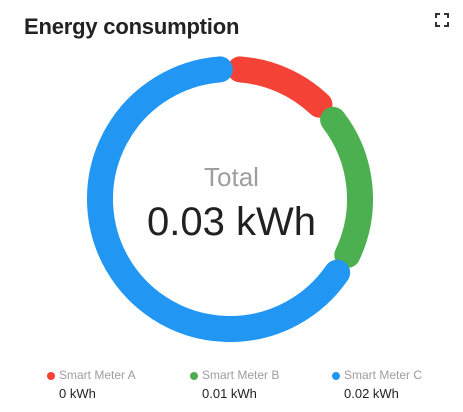  I want to click on legend-name: Smart Meter B, so click(241, 375).